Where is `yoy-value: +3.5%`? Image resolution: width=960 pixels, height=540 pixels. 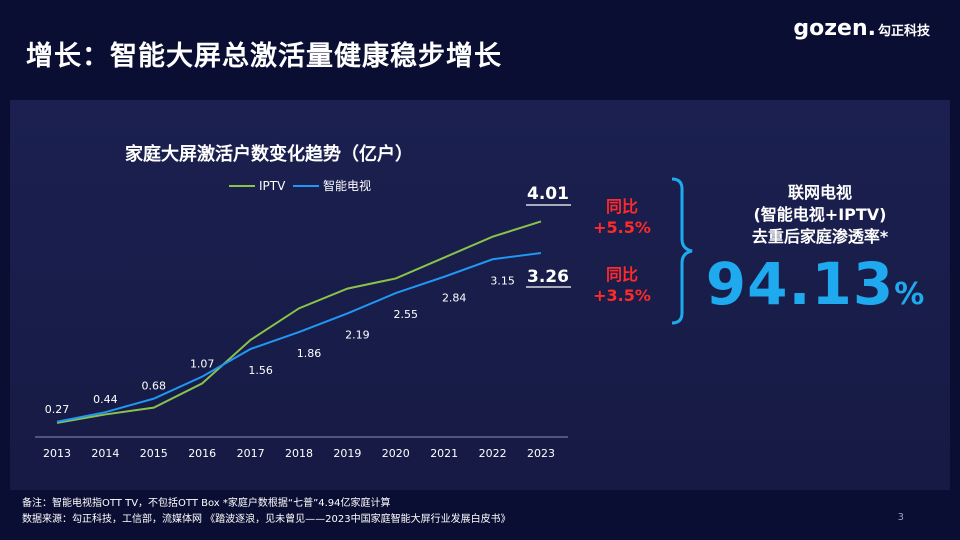
yoy-value: +3.5% is located at coordinates (622, 295).